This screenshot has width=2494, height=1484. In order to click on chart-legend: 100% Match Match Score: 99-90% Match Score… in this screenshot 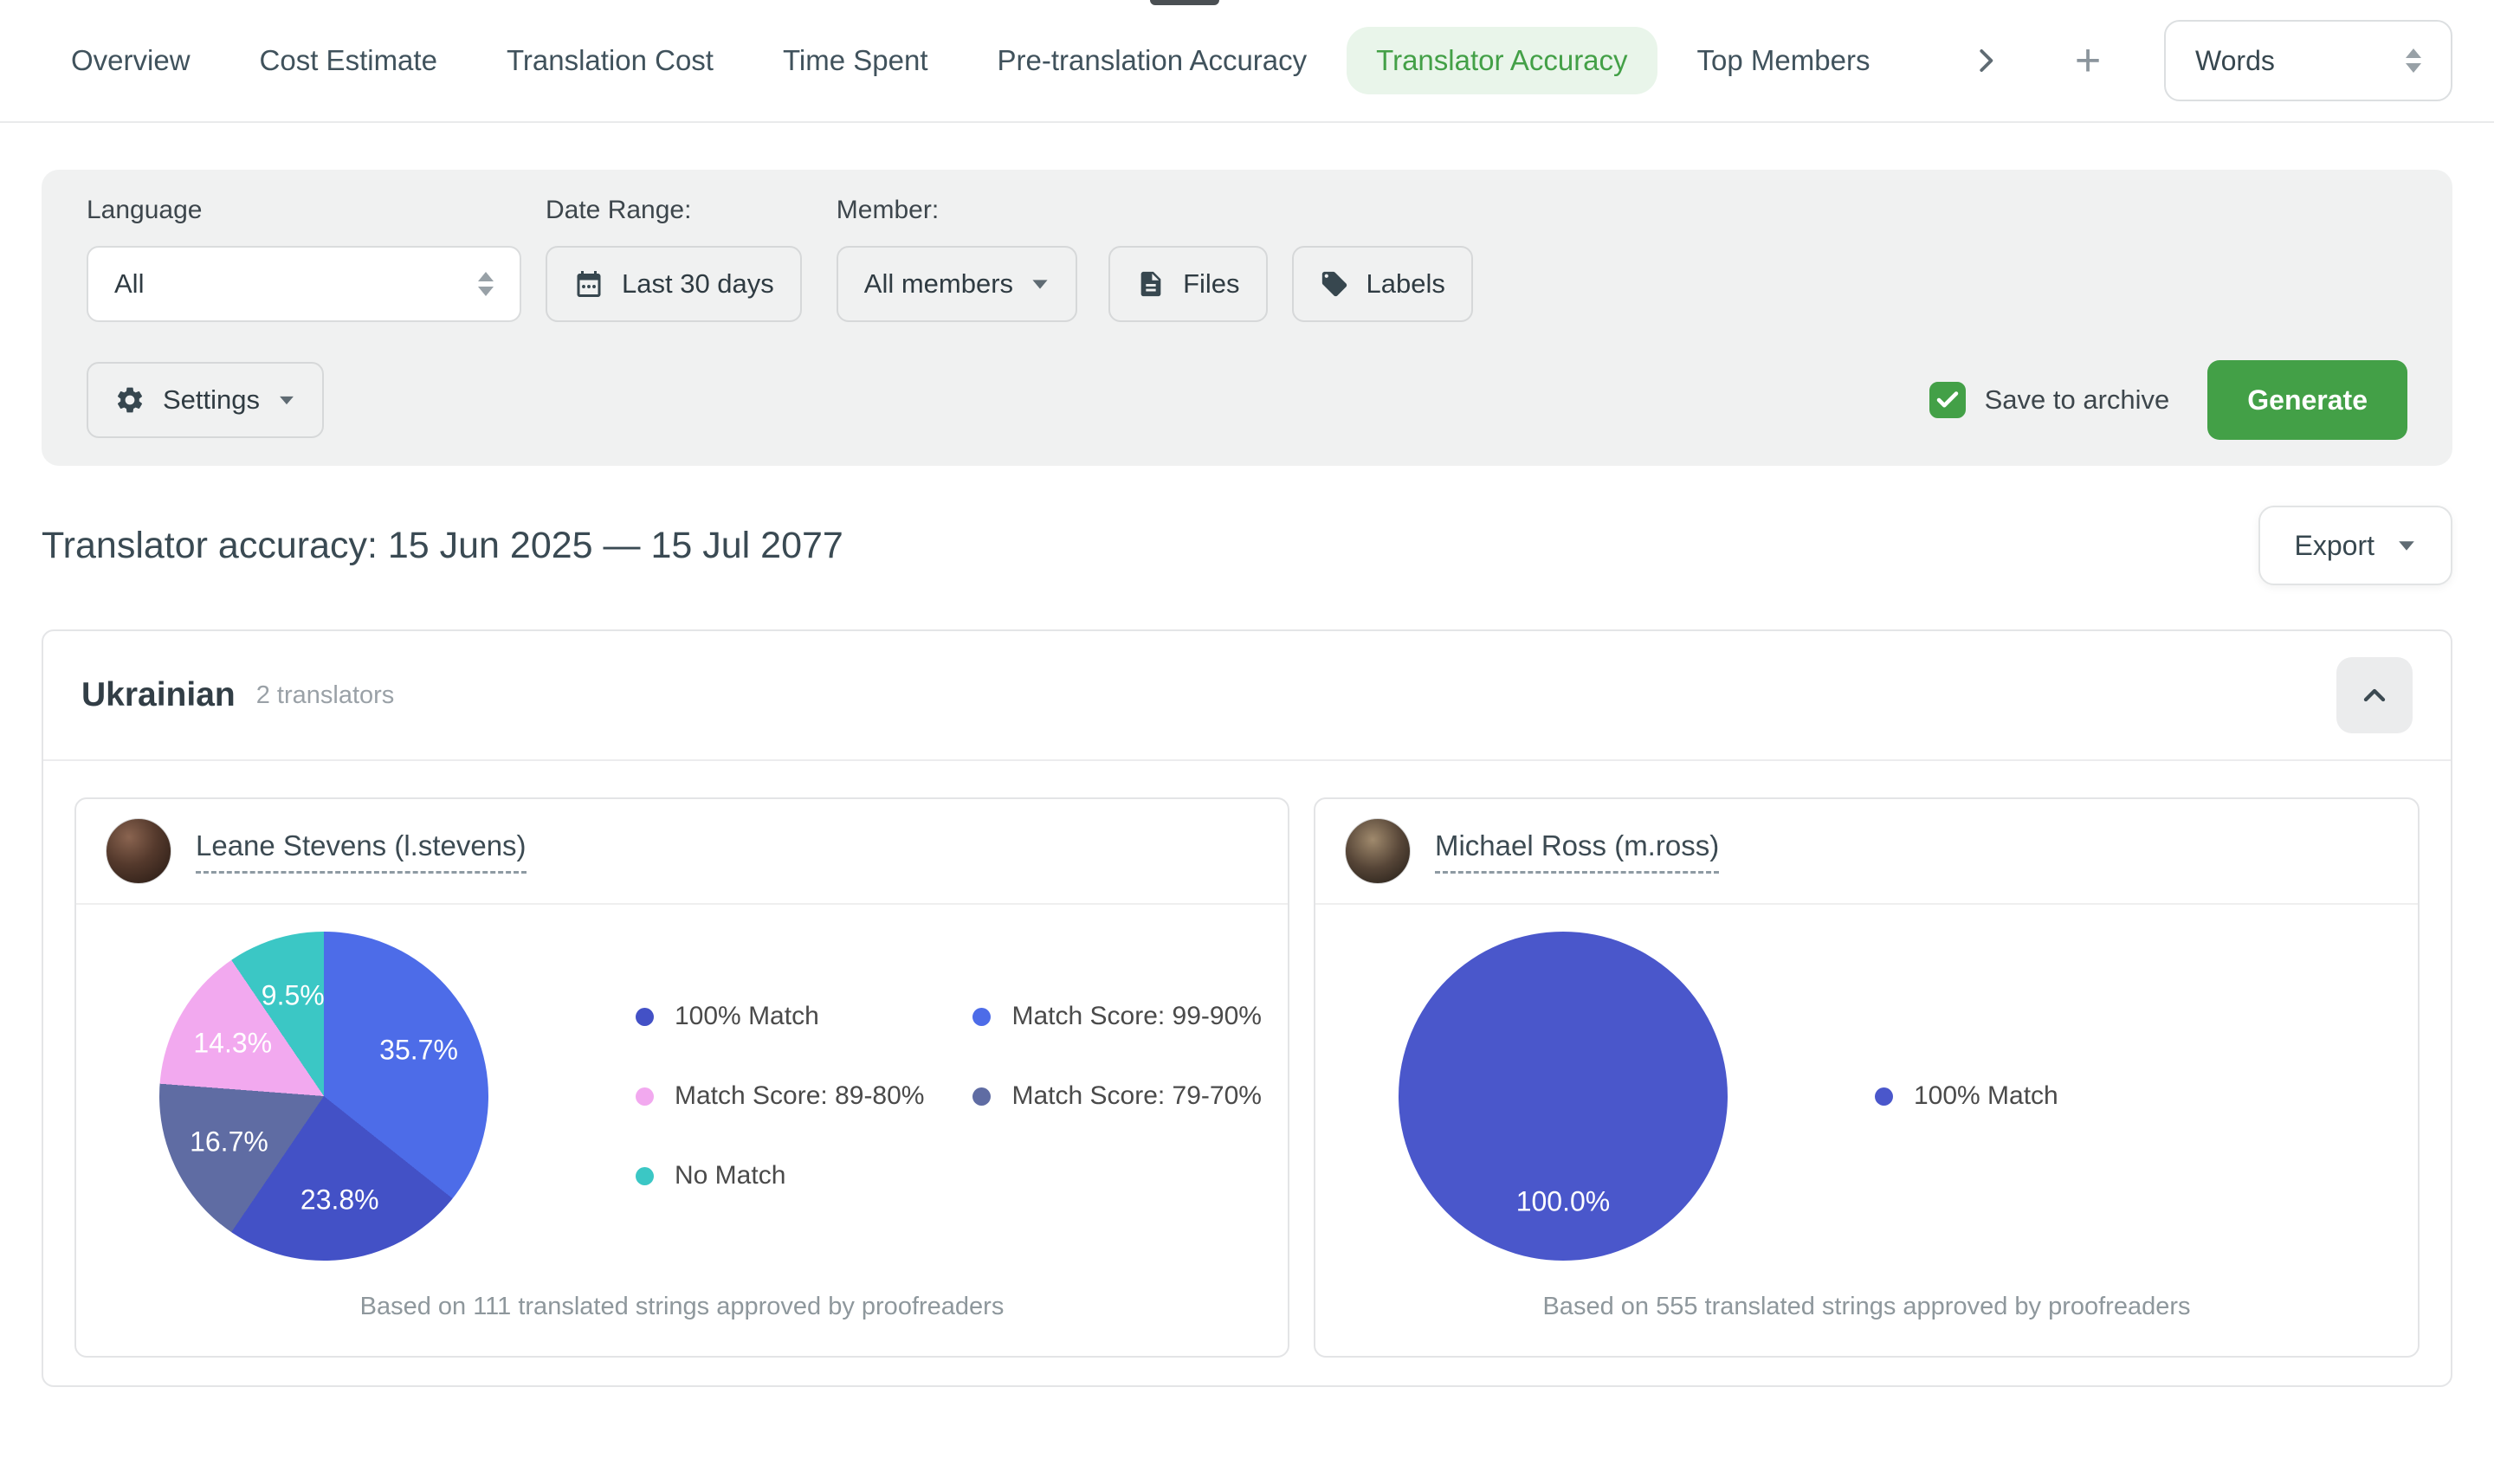, I will do `click(949, 1096)`.